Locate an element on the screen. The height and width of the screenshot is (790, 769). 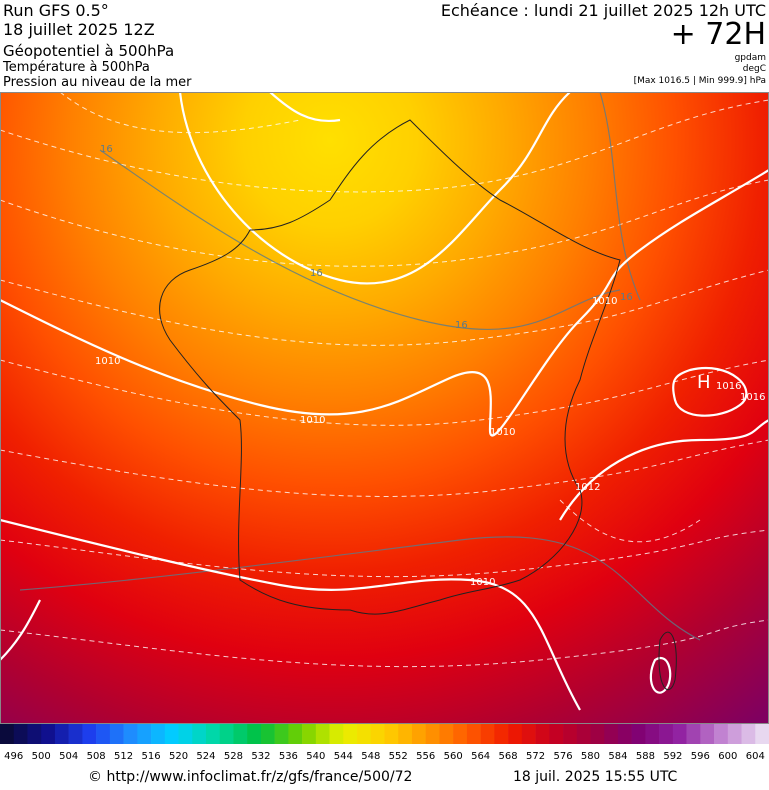
colorbar-label: 552 is located at coordinates (398, 756).